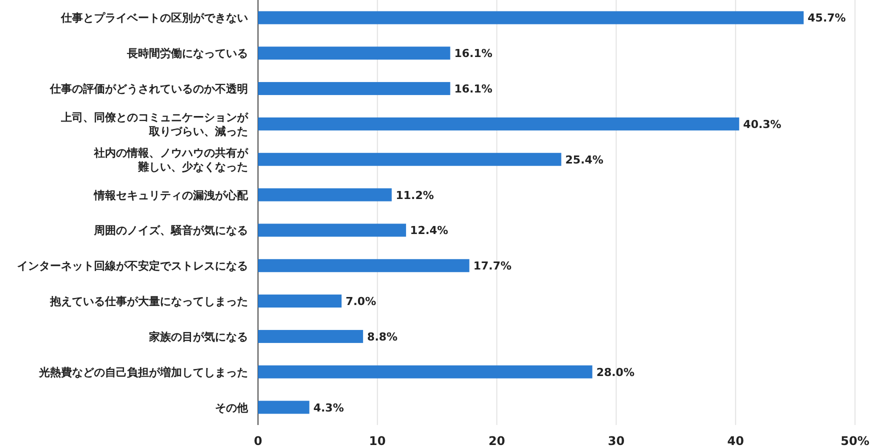  I want to click on y-tick-label: 長時間労働になっている, so click(187, 53).